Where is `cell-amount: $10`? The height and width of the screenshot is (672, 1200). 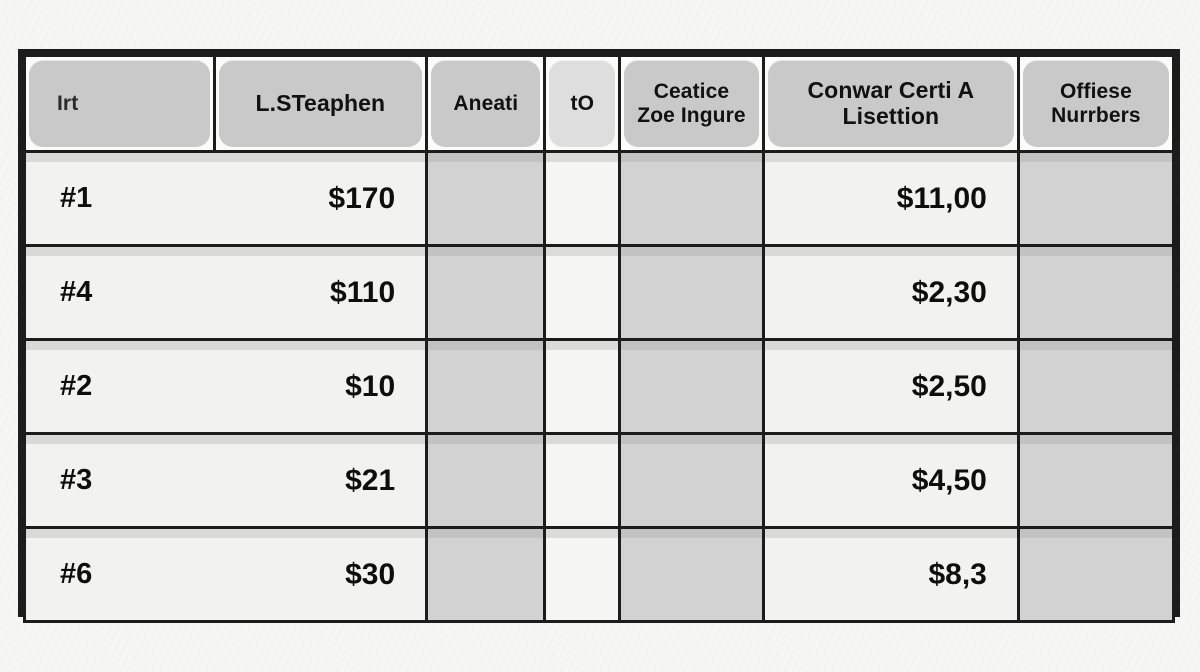
cell-amount: $10 is located at coordinates (370, 386).